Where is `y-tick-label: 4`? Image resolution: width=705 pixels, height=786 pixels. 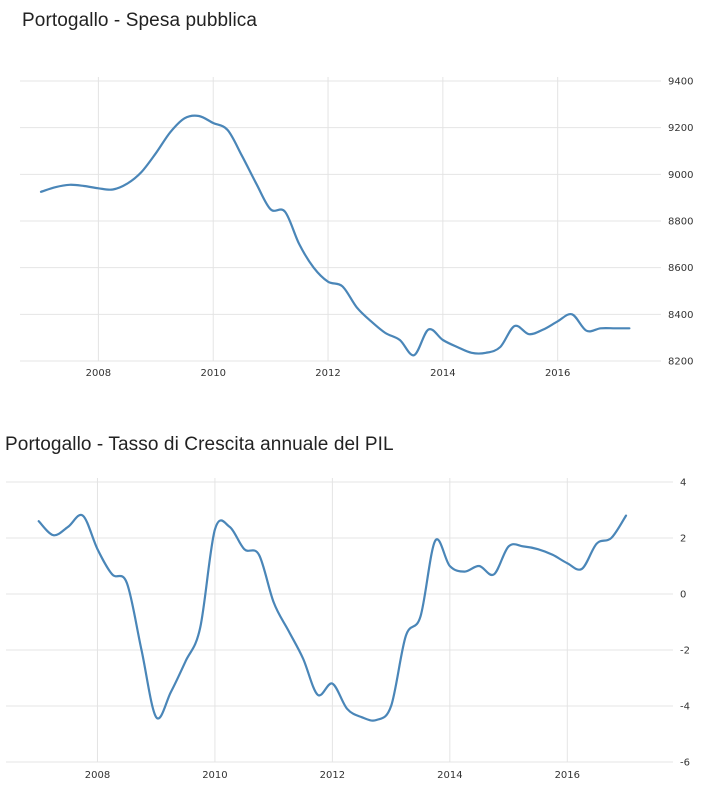 y-tick-label: 4 is located at coordinates (683, 483).